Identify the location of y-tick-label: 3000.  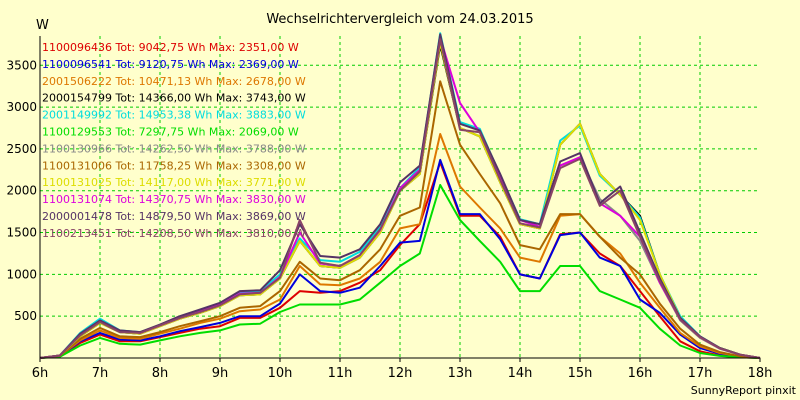
(21, 107).